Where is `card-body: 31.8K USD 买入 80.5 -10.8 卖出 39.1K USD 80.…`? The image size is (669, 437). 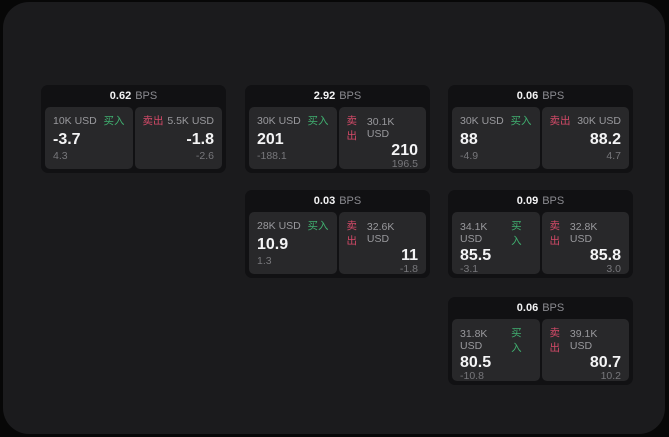
card-body: 31.8K USD 买入 80.5 -10.8 卖出 39.1K USD 80.… is located at coordinates (540, 350).